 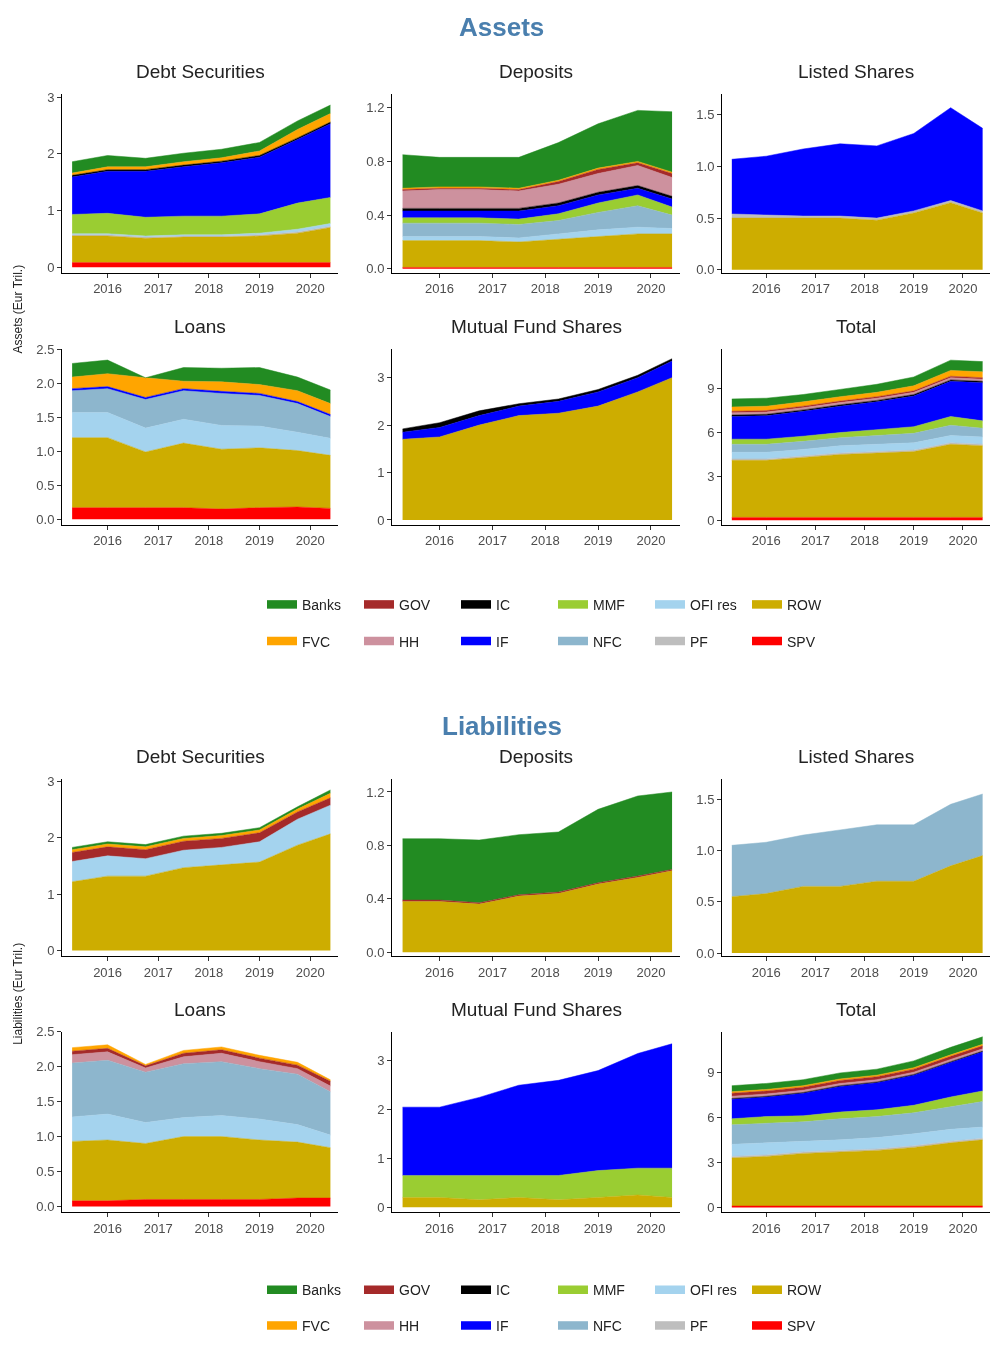 I want to click on legend-label: FVC, so click(x=316, y=1326).